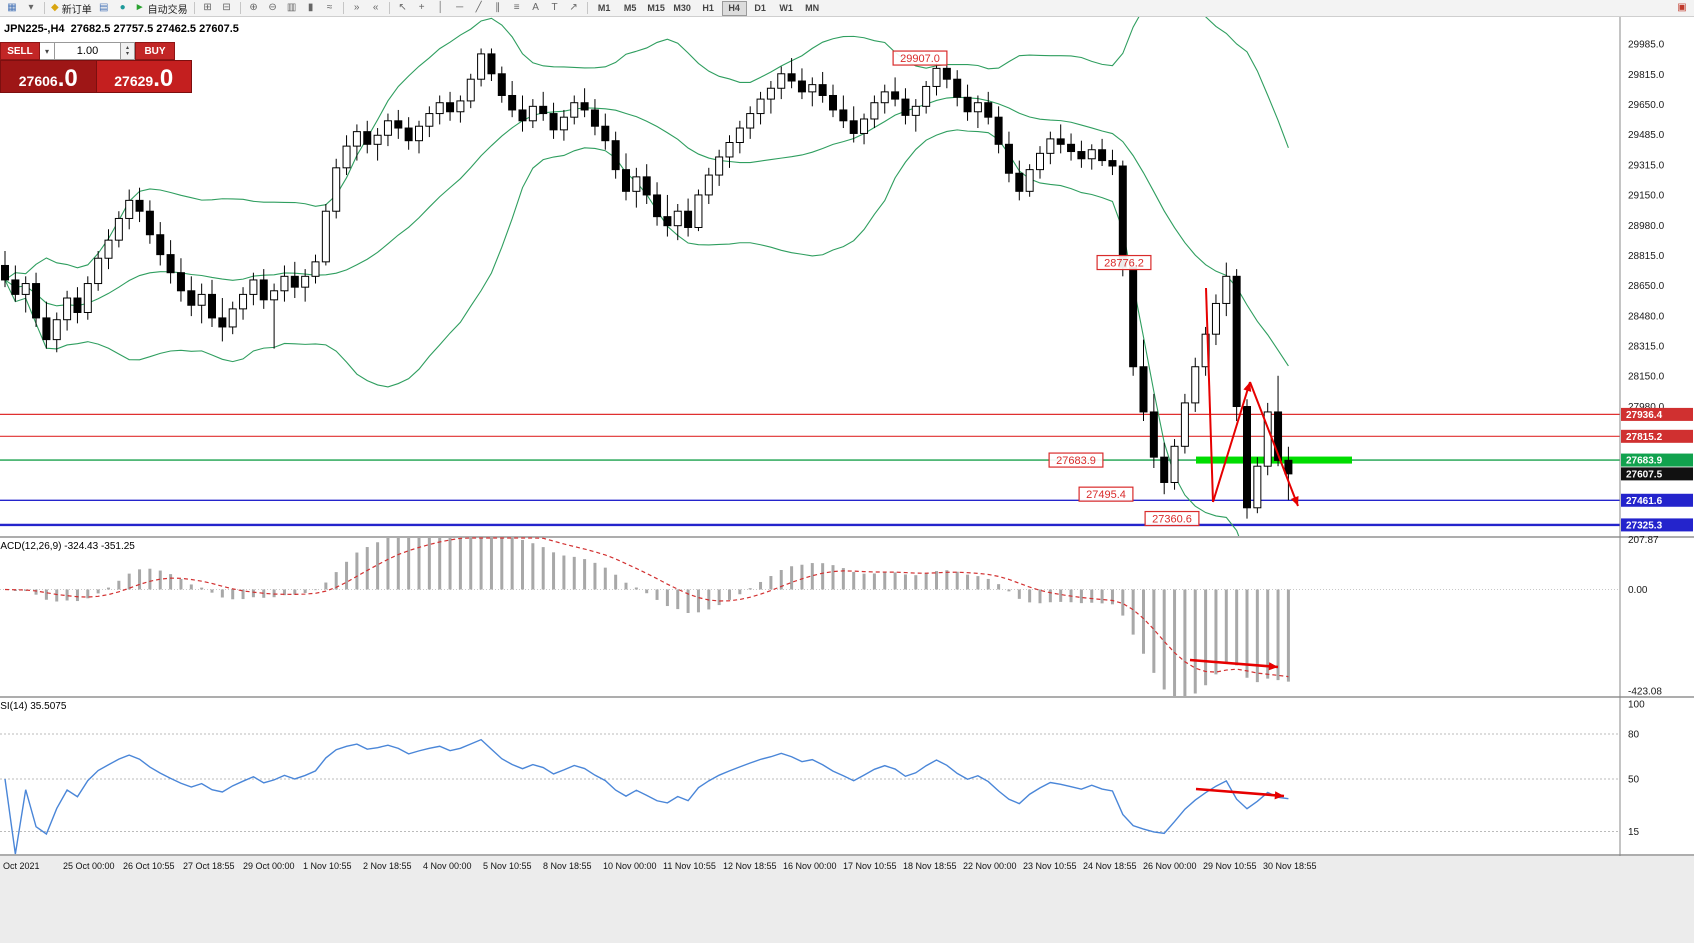  Describe the element at coordinates (139, 7) in the screenshot. I see `auto-trading-icon: ►` at that location.